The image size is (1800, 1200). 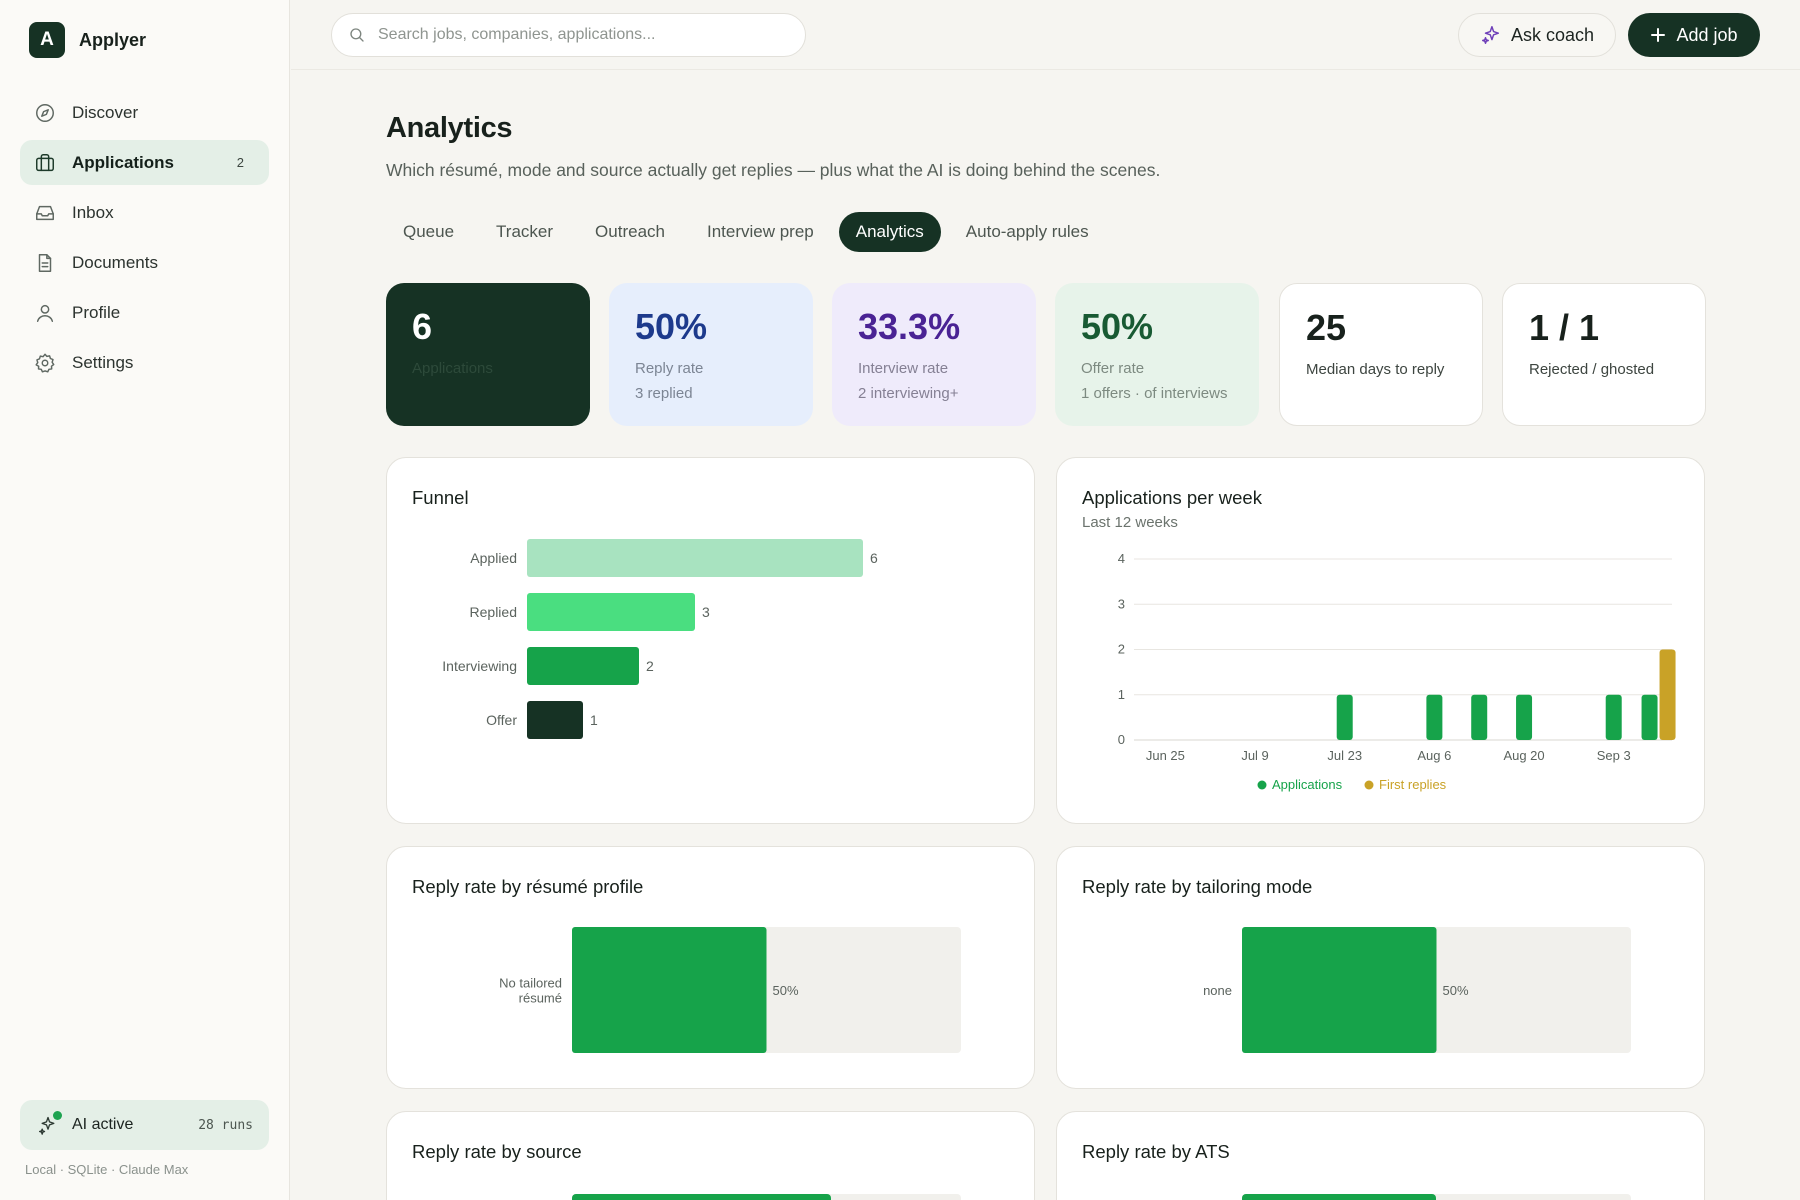 I want to click on y-tick-label: 2, so click(x=1121, y=649).